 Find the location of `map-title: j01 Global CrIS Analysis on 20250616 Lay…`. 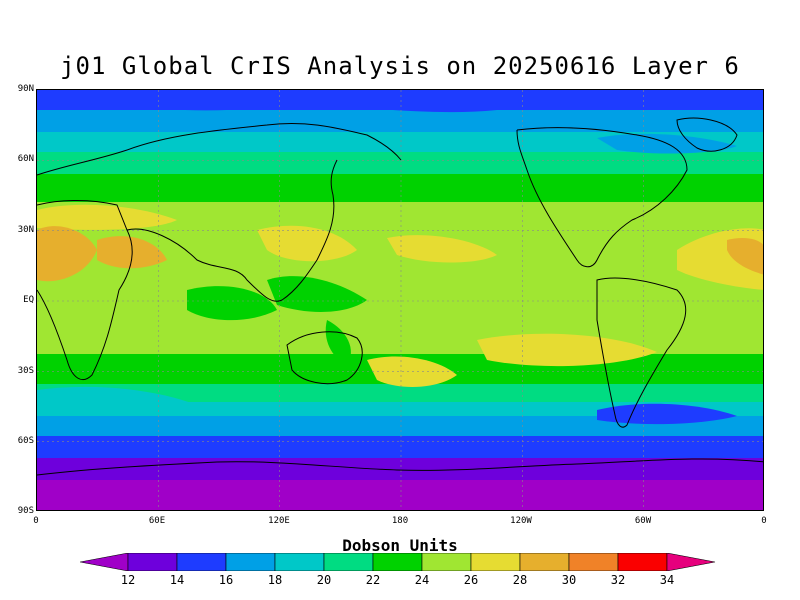

map-title: j01 Global CrIS Analysis on 20250616 Lay… is located at coordinates (400, 66).